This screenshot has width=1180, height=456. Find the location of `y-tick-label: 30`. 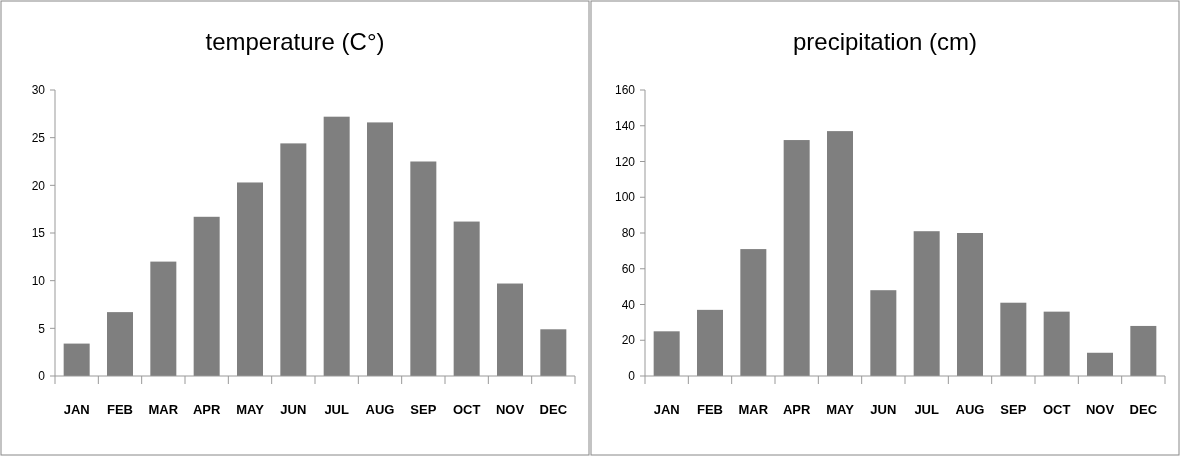

y-tick-label: 30 is located at coordinates (38, 90).